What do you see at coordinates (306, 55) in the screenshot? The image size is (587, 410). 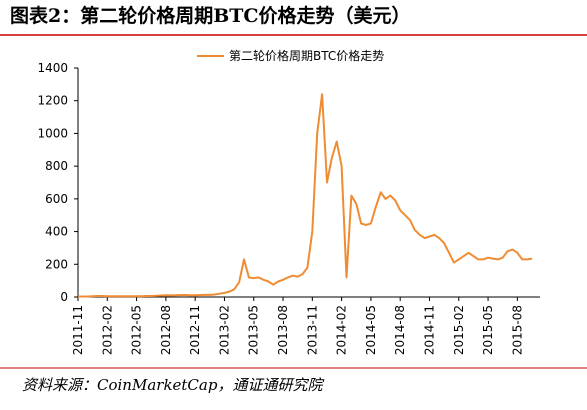 I see `legend-label: 第二轮价格周期BTC价格走势` at bounding box center [306, 55].